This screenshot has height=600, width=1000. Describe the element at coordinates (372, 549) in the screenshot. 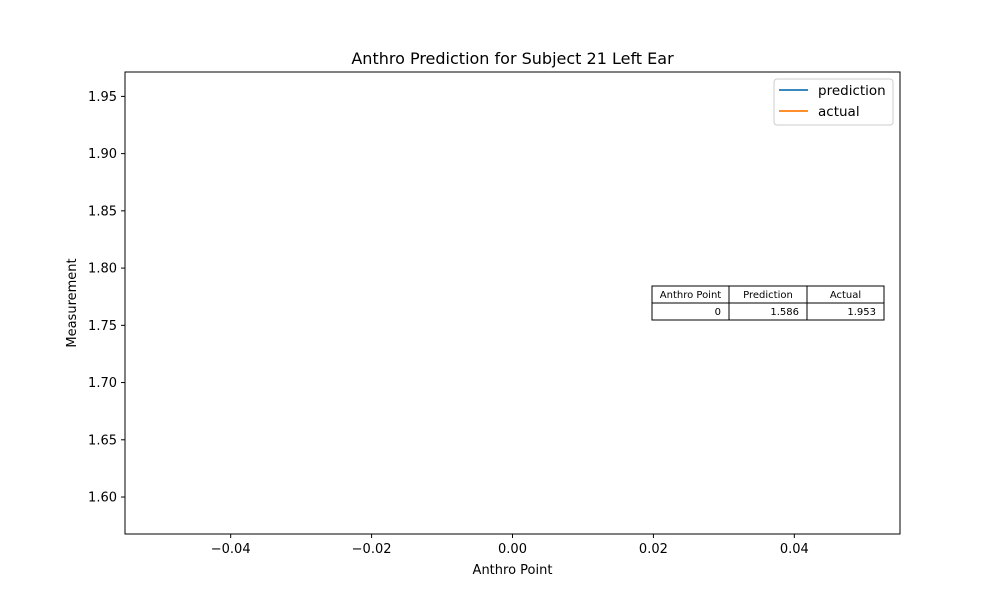

I see `x-tick-label: −0.02` at that location.